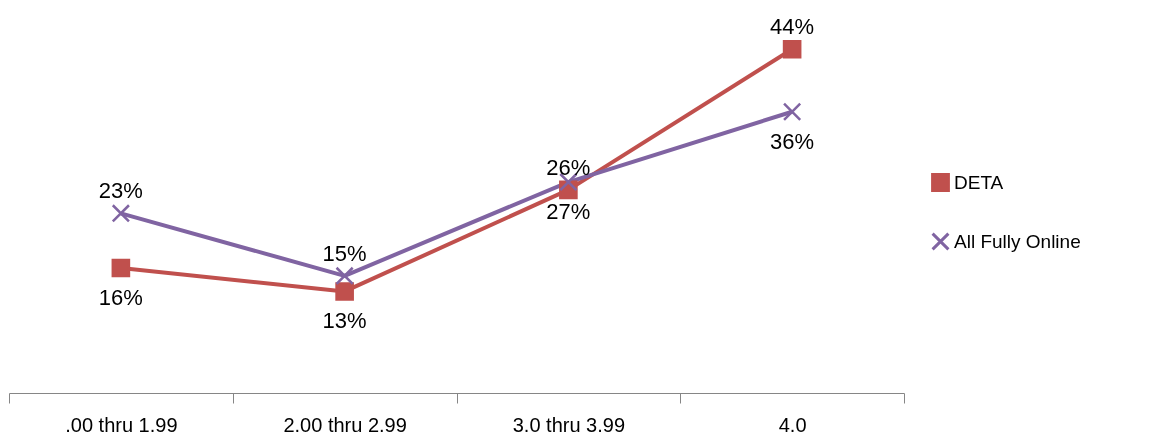 This screenshot has height=437, width=1156. I want to click on data-label: 26%, so click(568, 167).